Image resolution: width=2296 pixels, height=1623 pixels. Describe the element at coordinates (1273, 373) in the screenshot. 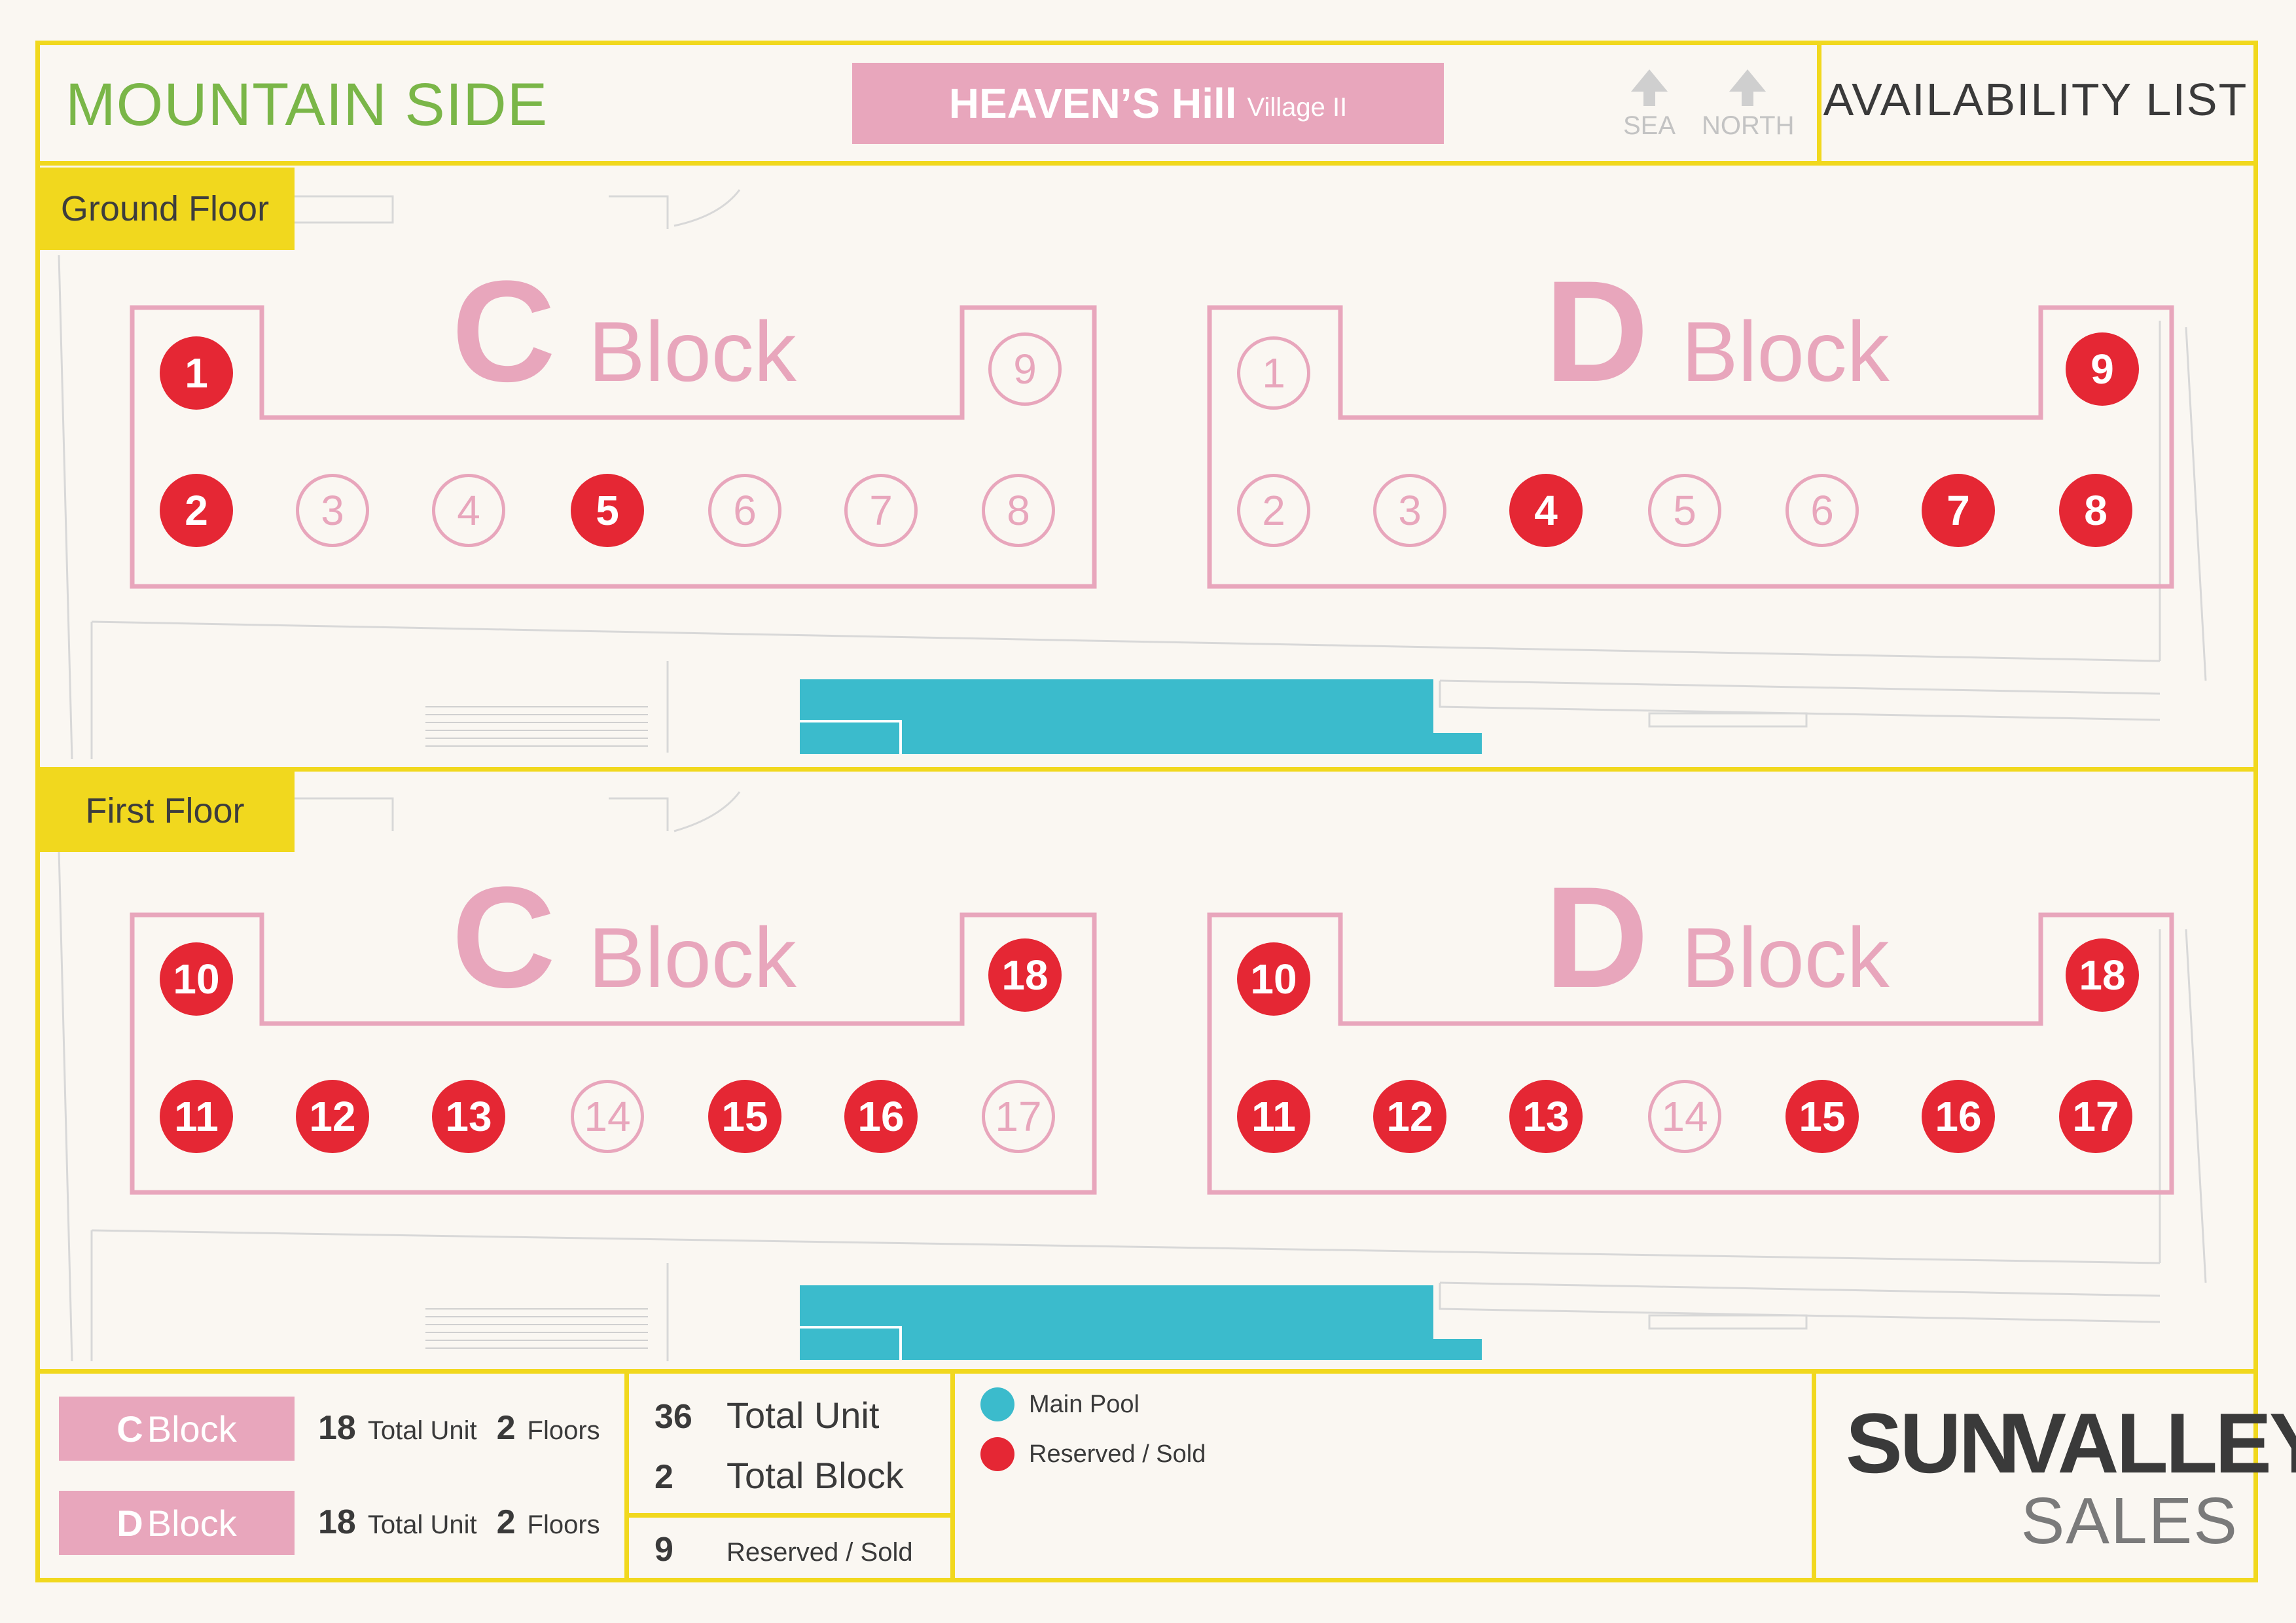

I see `unit-marker-ground-d-1: 1` at that location.